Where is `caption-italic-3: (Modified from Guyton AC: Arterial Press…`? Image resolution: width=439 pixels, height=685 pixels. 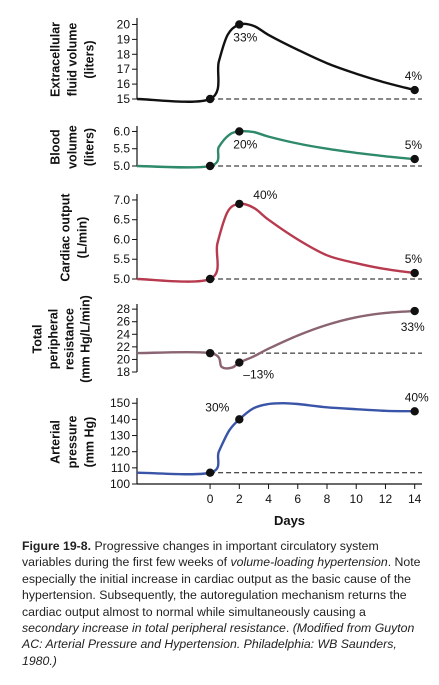
caption-italic-3: (Modified from Guyton AC: Arterial Press… is located at coordinates (218, 644).